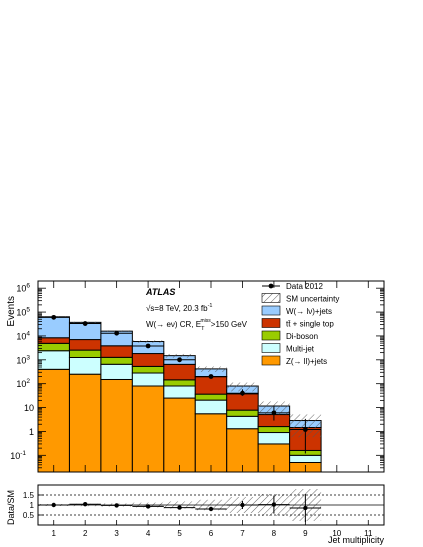 This screenshot has height=547, width=423. Describe the element at coordinates (300, 349) in the screenshot. I see `legend-label: Multi-jet` at that location.